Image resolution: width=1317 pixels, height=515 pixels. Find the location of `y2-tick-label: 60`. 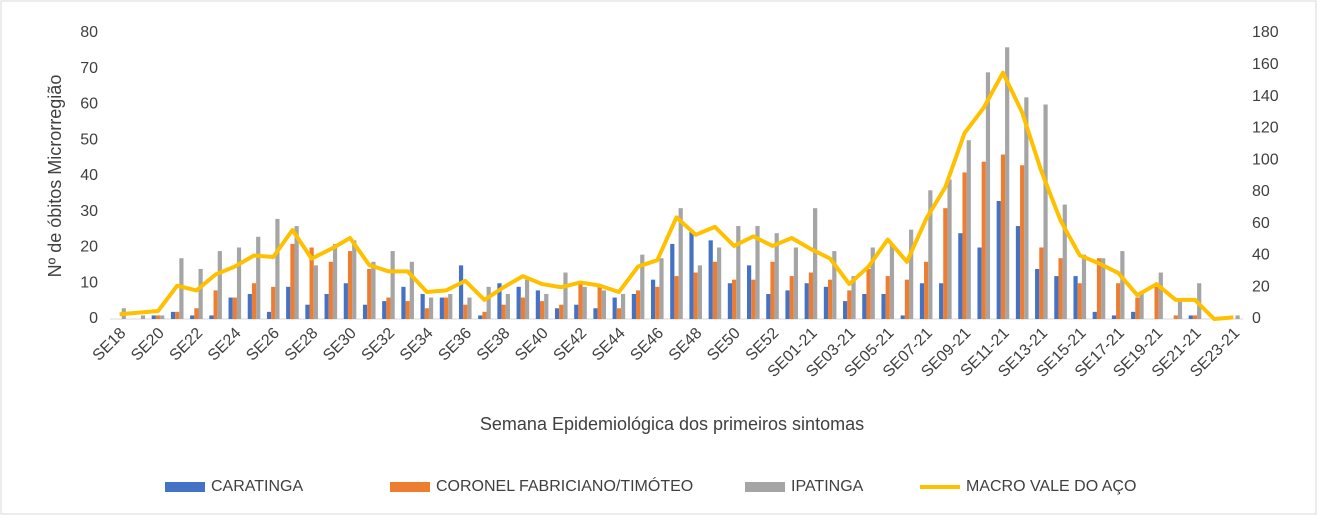

y2-tick-label: 60 is located at coordinates (1261, 223).